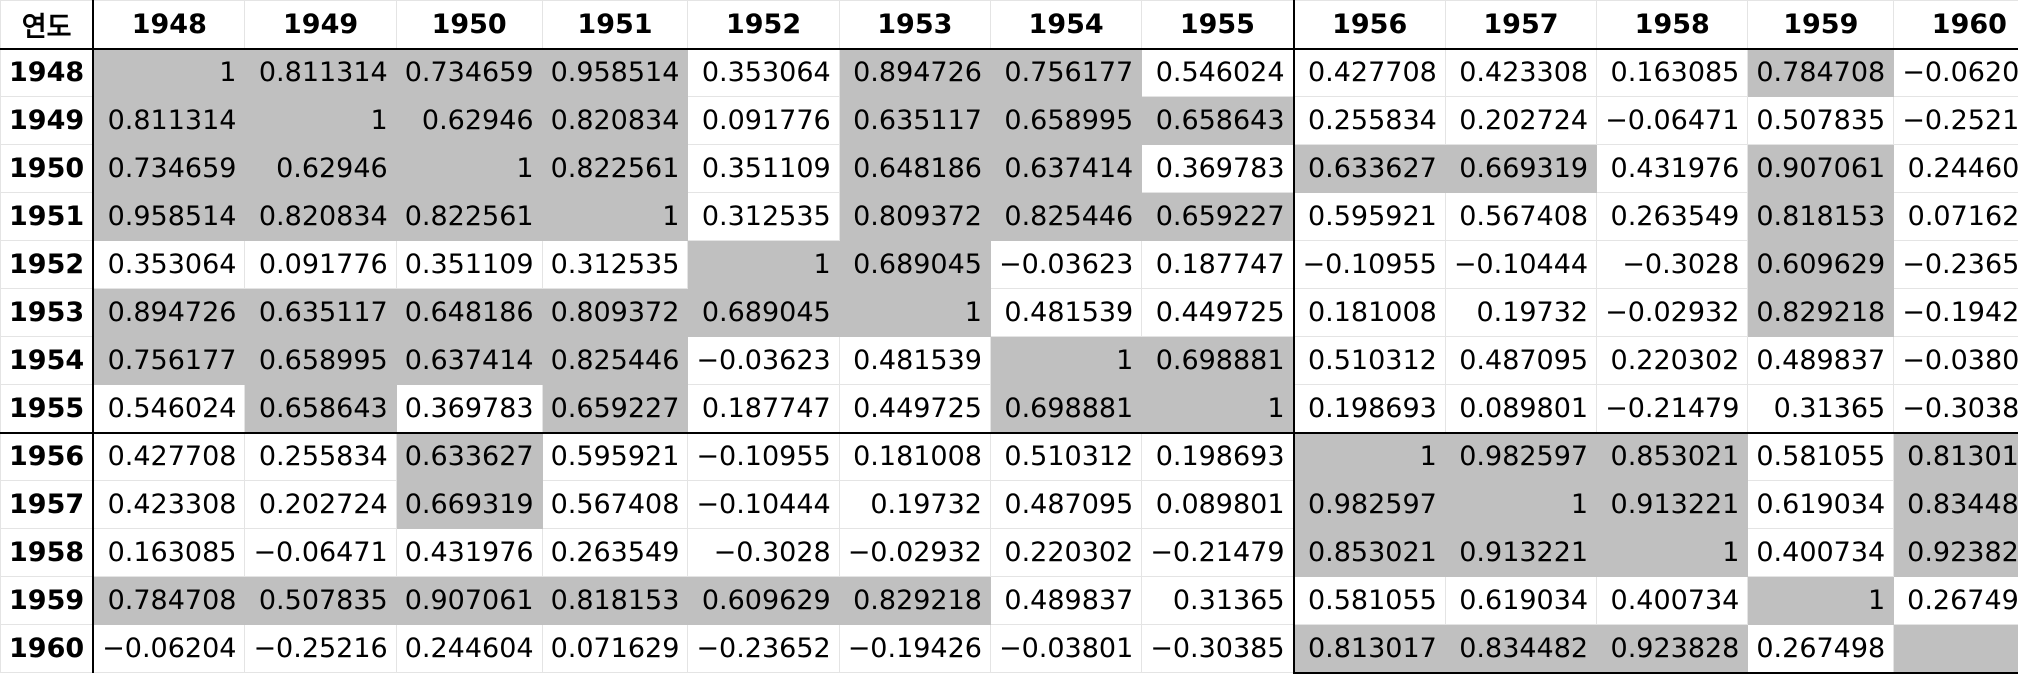 This screenshot has width=2018, height=695. What do you see at coordinates (615, 504) in the screenshot?
I see `table-cell: 0.567408` at bounding box center [615, 504].